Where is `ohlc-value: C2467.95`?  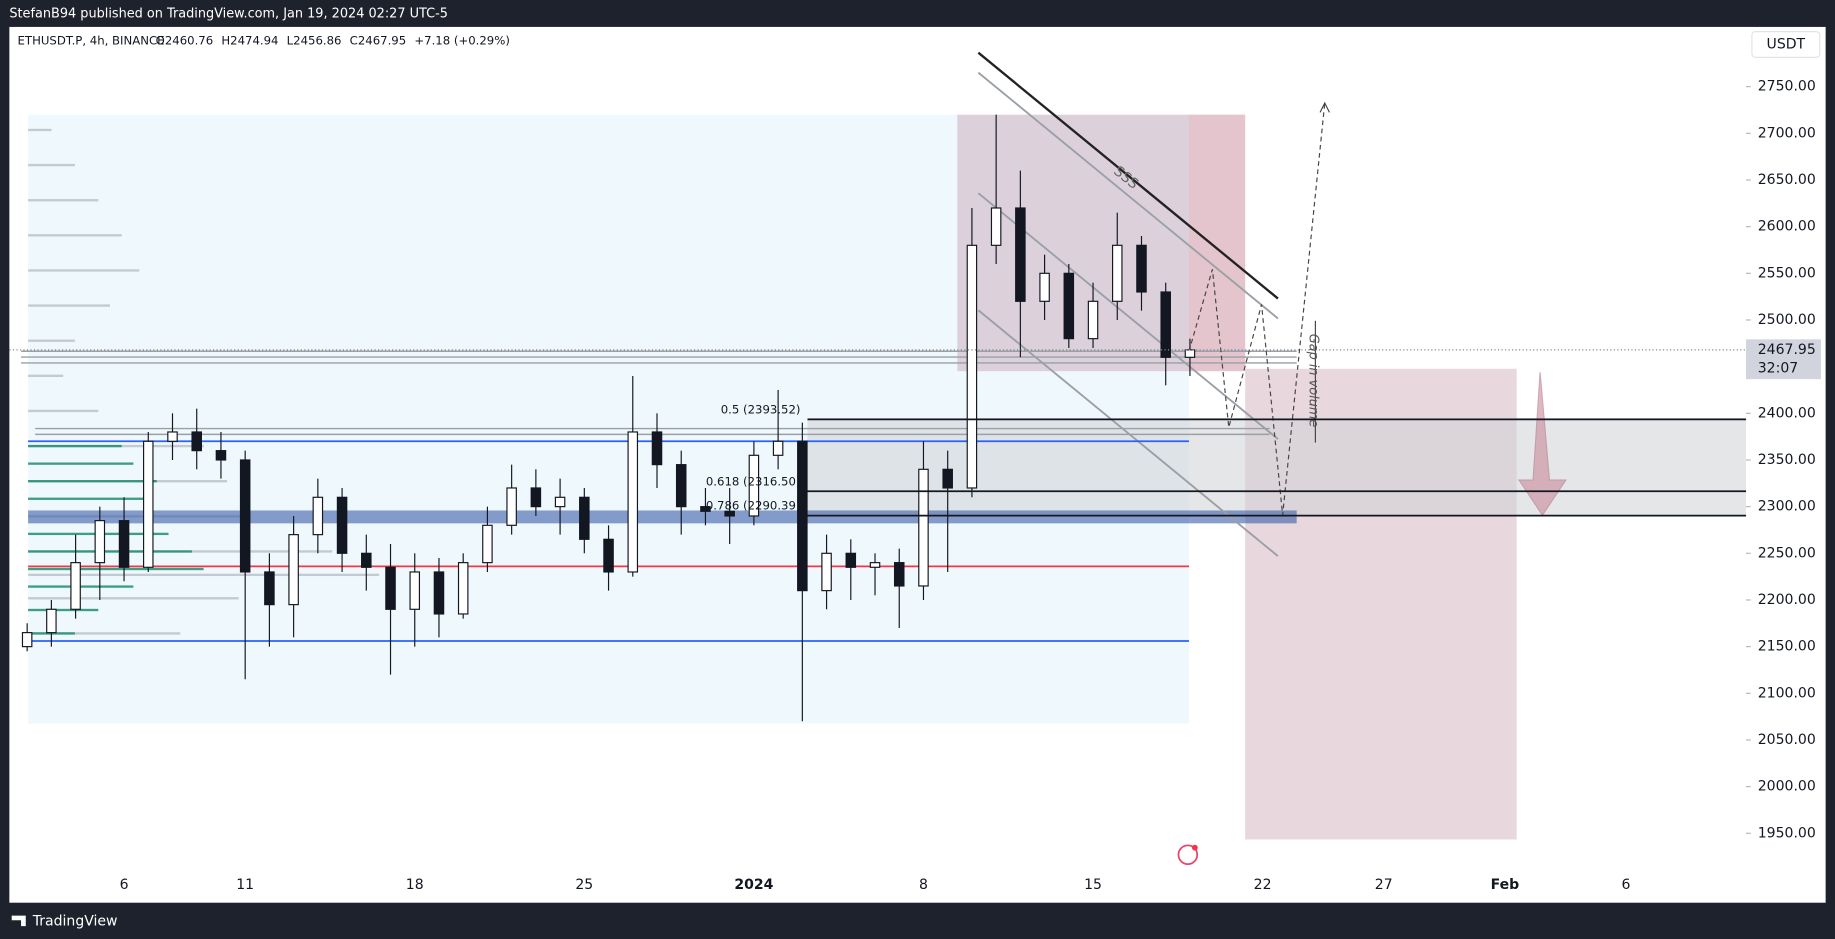 ohlc-value: C2467.95 is located at coordinates (378, 40).